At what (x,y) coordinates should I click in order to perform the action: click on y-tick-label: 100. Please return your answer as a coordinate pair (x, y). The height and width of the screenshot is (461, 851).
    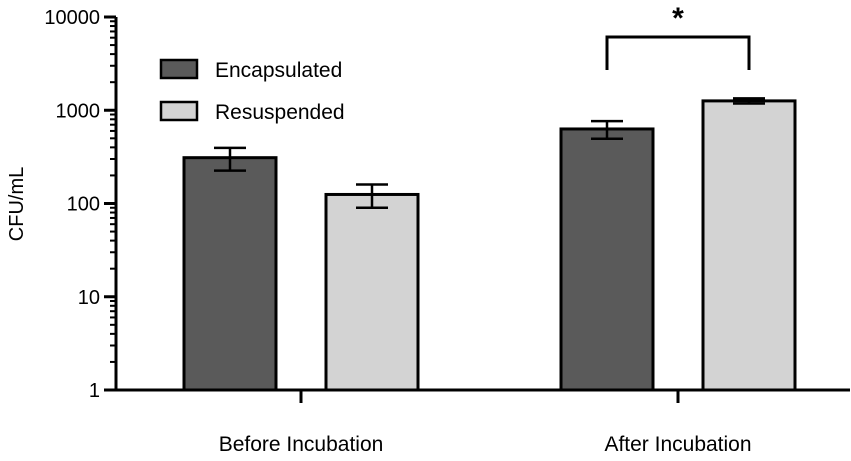
    Looking at the image, I should click on (83, 205).